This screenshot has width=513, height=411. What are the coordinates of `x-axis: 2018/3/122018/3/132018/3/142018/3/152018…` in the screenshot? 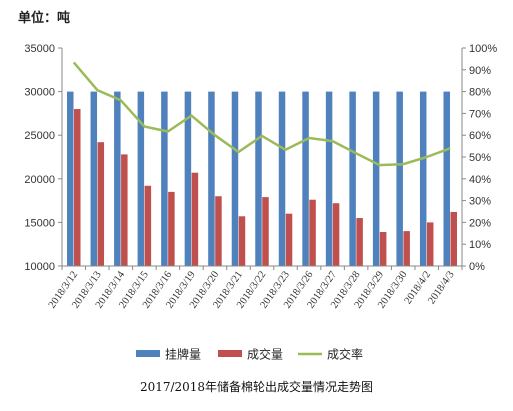 It's located at (255, 288).